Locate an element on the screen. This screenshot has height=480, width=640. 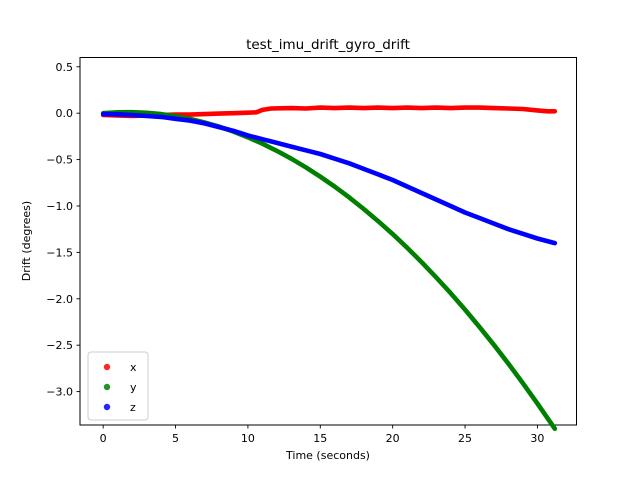
y-tick-label: −3.0 is located at coordinates (59, 392).